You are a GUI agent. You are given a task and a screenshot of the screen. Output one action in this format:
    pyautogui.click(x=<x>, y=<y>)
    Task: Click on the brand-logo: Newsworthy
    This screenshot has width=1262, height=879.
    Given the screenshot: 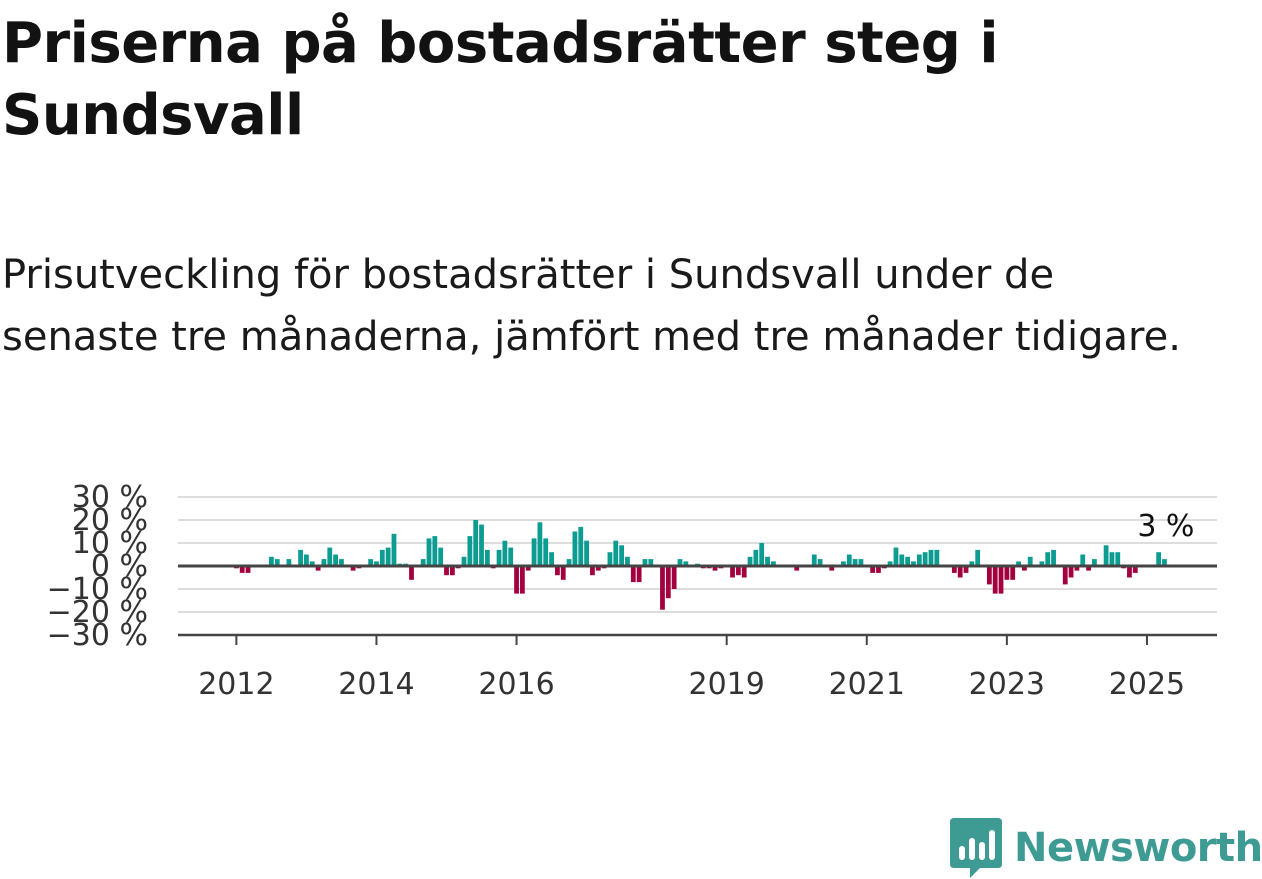 What is the action you would take?
    pyautogui.click(x=1106, y=848)
    